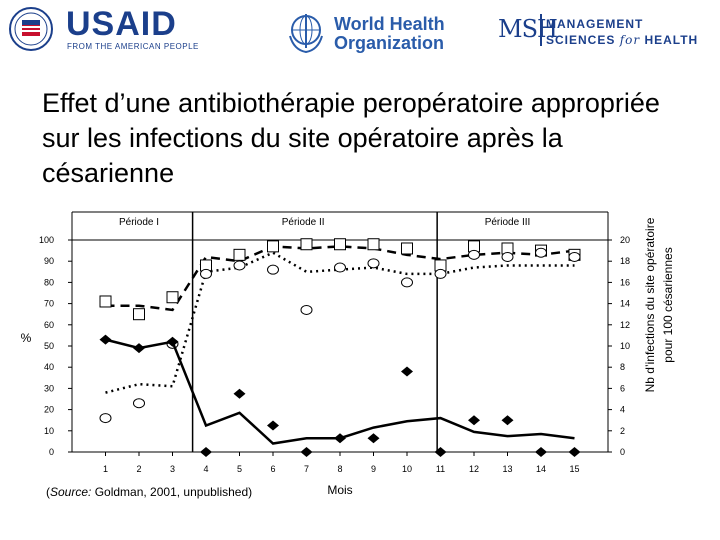 The height and width of the screenshot is (540, 720). I want to click on msh-line2-suffix: HEALTH, so click(671, 40).